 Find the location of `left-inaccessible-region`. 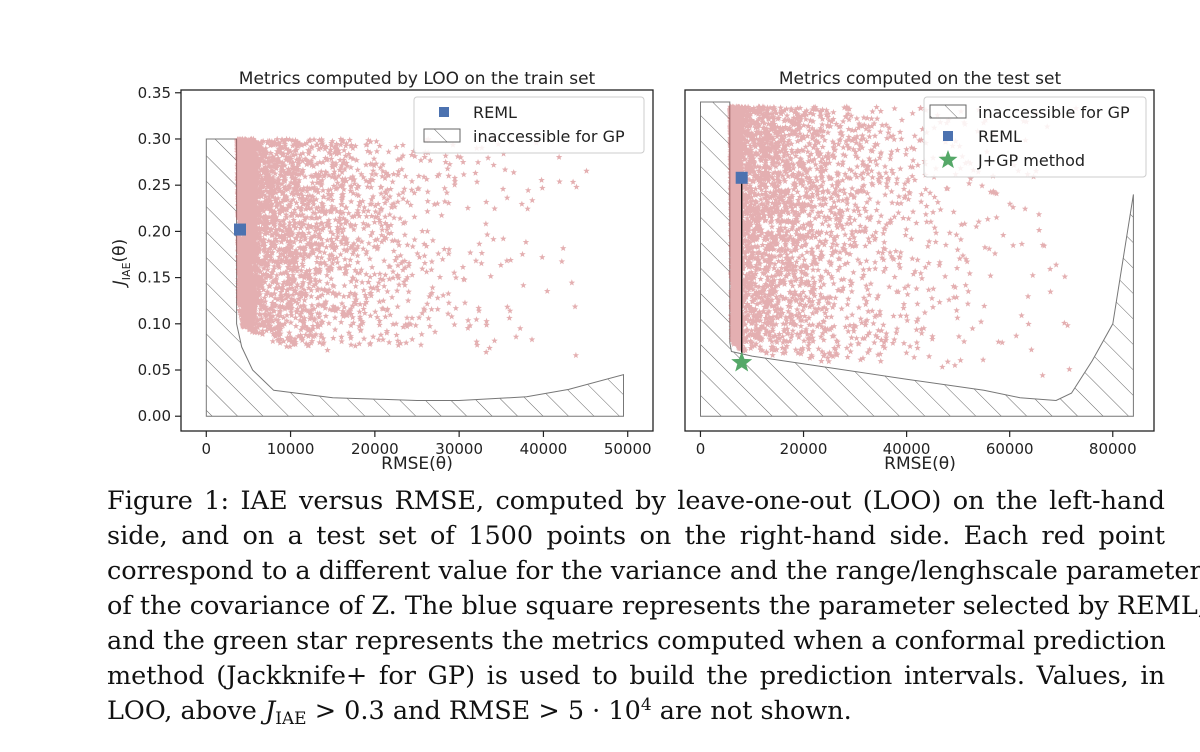

left-inaccessible-region is located at coordinates (414, 277).